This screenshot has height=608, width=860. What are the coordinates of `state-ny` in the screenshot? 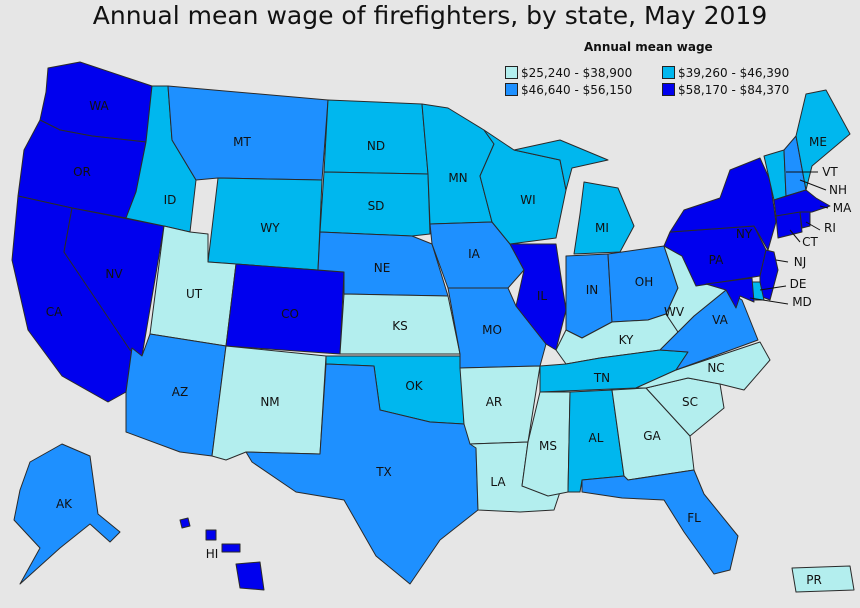 It's located at (723, 204).